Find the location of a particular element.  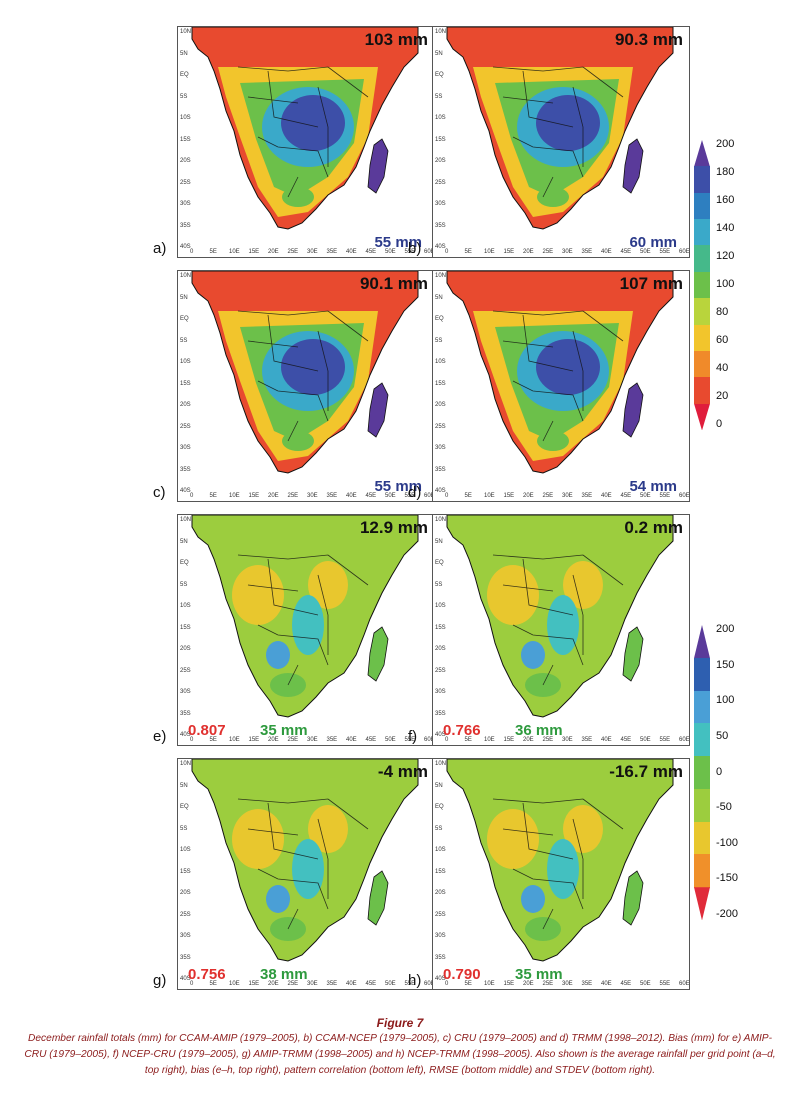

average-value: 90.1 mm is located at coordinates (393, 283).